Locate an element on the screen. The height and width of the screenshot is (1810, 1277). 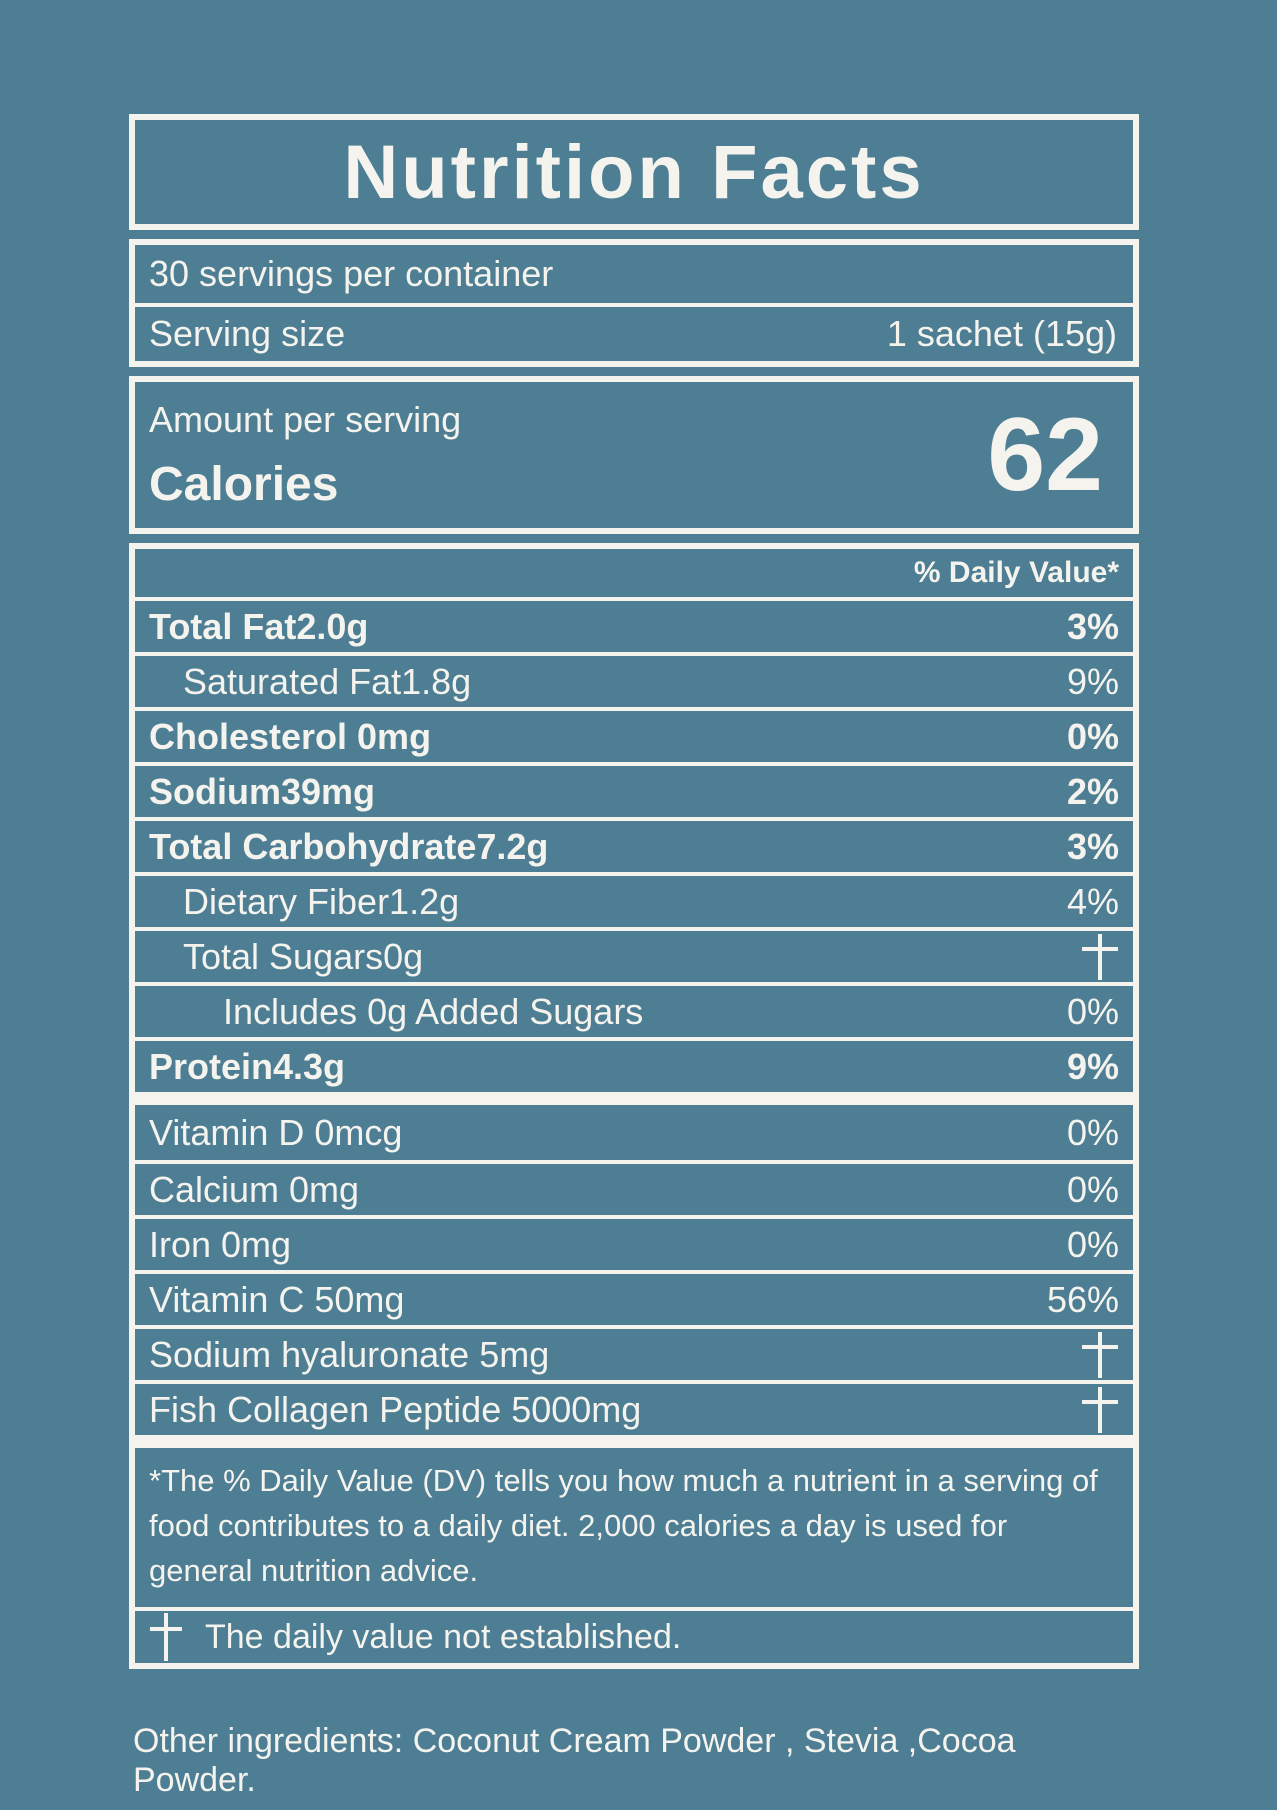
nutrient-row: Fish Collagen Peptide 5000mg is located at coordinates (634, 1407).